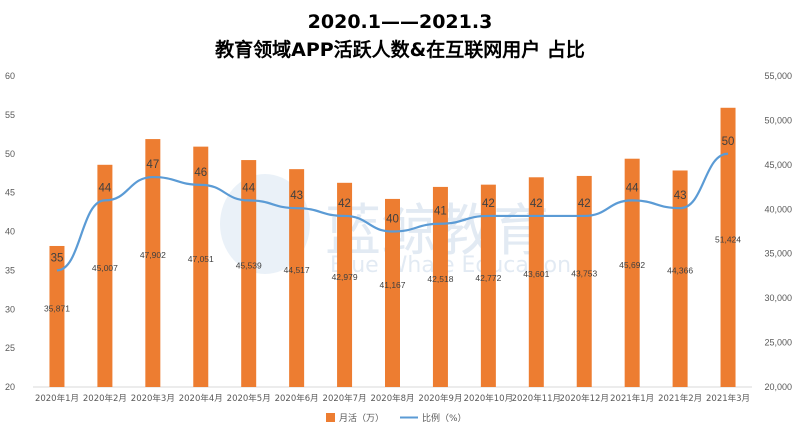 The width and height of the screenshot is (800, 435). I want to click on x-axis-category-label: 2021年2月, so click(680, 398).